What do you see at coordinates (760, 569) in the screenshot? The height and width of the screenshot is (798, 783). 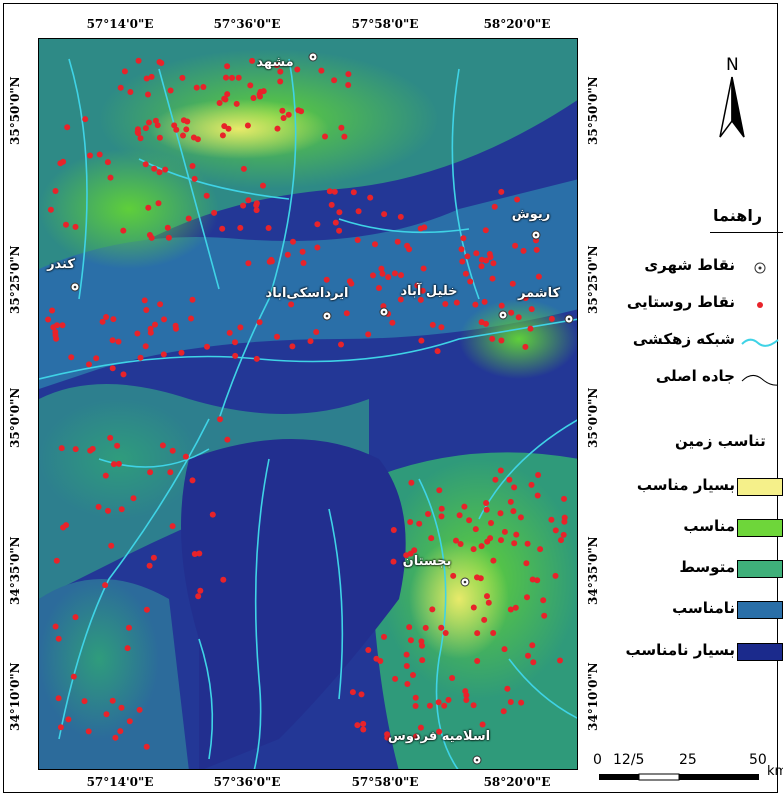 I see `legend-swatch` at bounding box center [760, 569].